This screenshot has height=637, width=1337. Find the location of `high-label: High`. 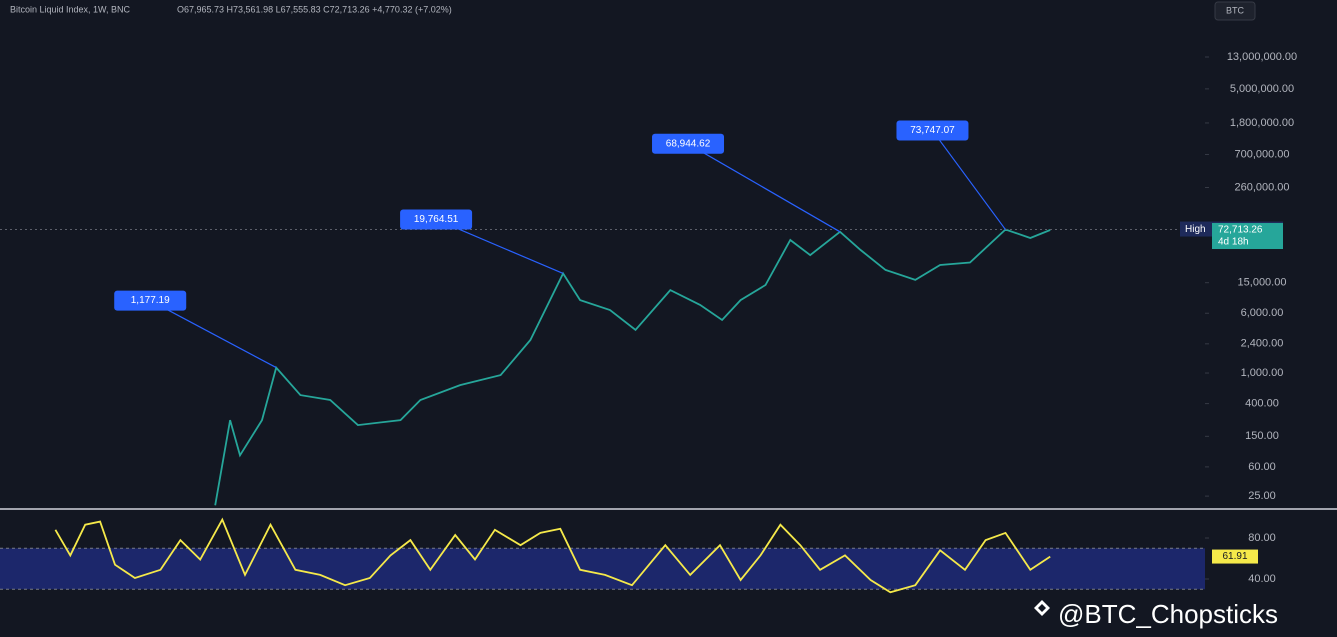

high-label: High is located at coordinates (1195, 229).